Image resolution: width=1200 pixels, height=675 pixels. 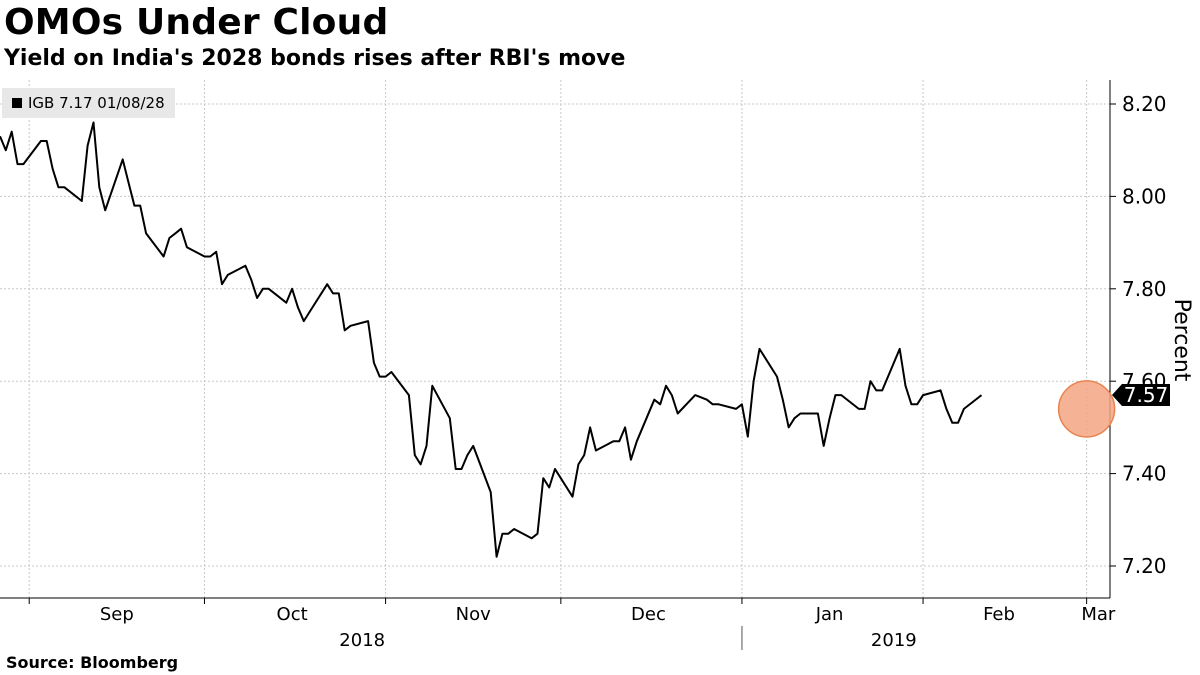 I want to click on chart-title: OMOs Under Cloud, so click(x=196, y=22).